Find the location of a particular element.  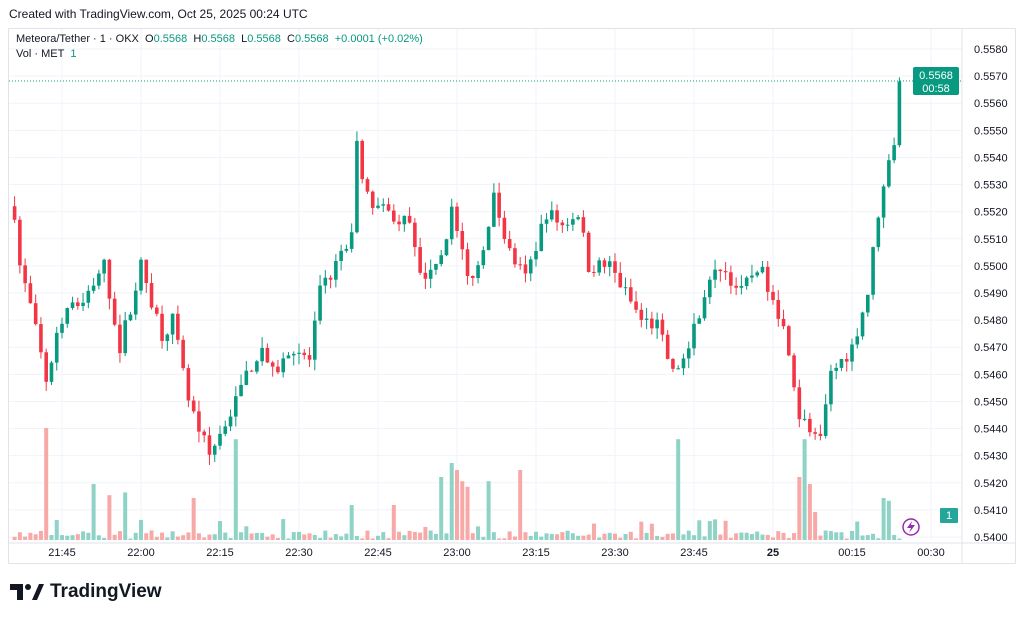

price-tick-label: 0.5470 is located at coordinates (991, 348).